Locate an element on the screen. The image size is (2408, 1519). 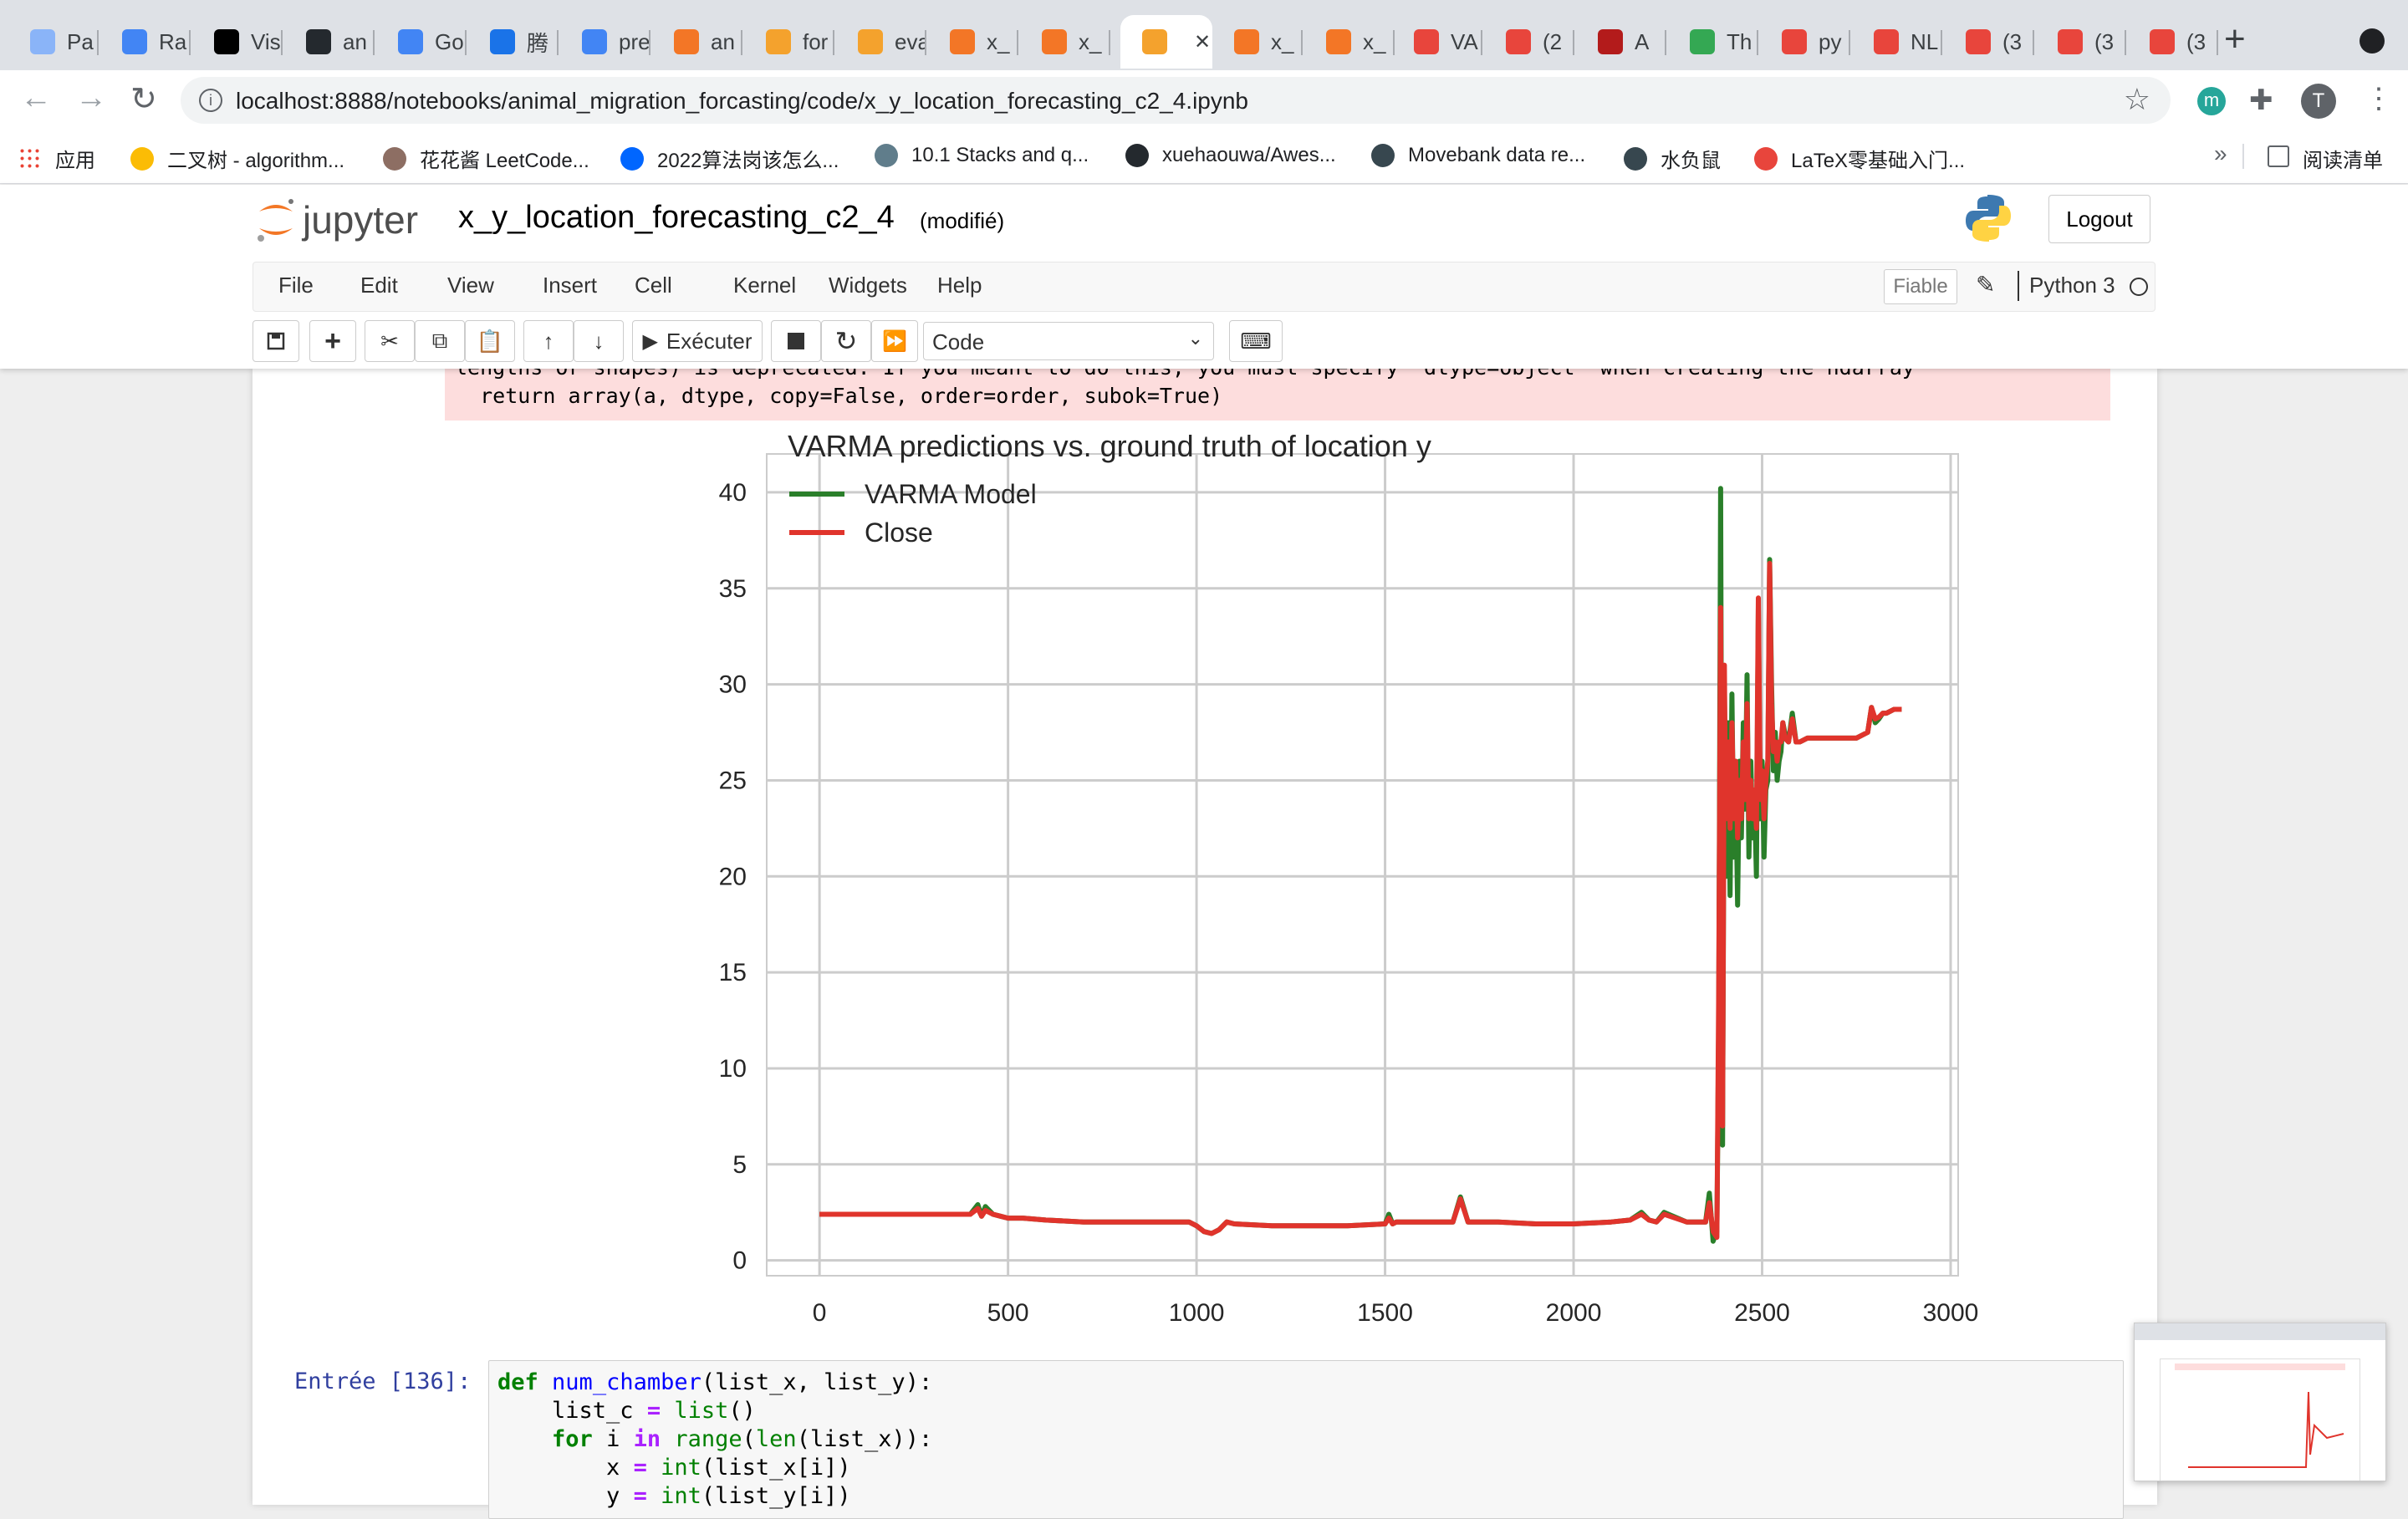
code-line: def num_chamber(list_x, list_y): is located at coordinates (715, 1382).